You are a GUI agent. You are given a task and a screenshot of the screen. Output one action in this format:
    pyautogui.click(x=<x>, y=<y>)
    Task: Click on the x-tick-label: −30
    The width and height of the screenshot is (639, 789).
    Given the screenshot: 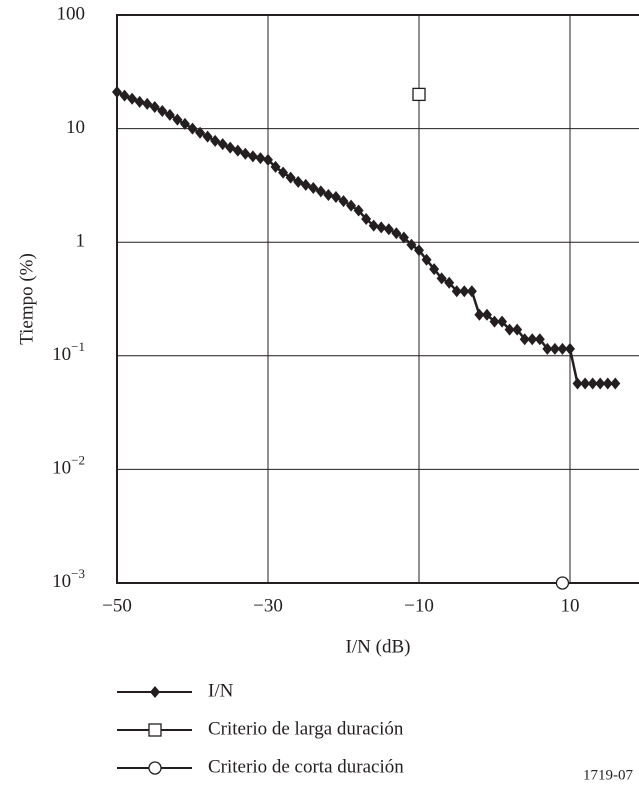 What is the action you would take?
    pyautogui.click(x=268, y=605)
    